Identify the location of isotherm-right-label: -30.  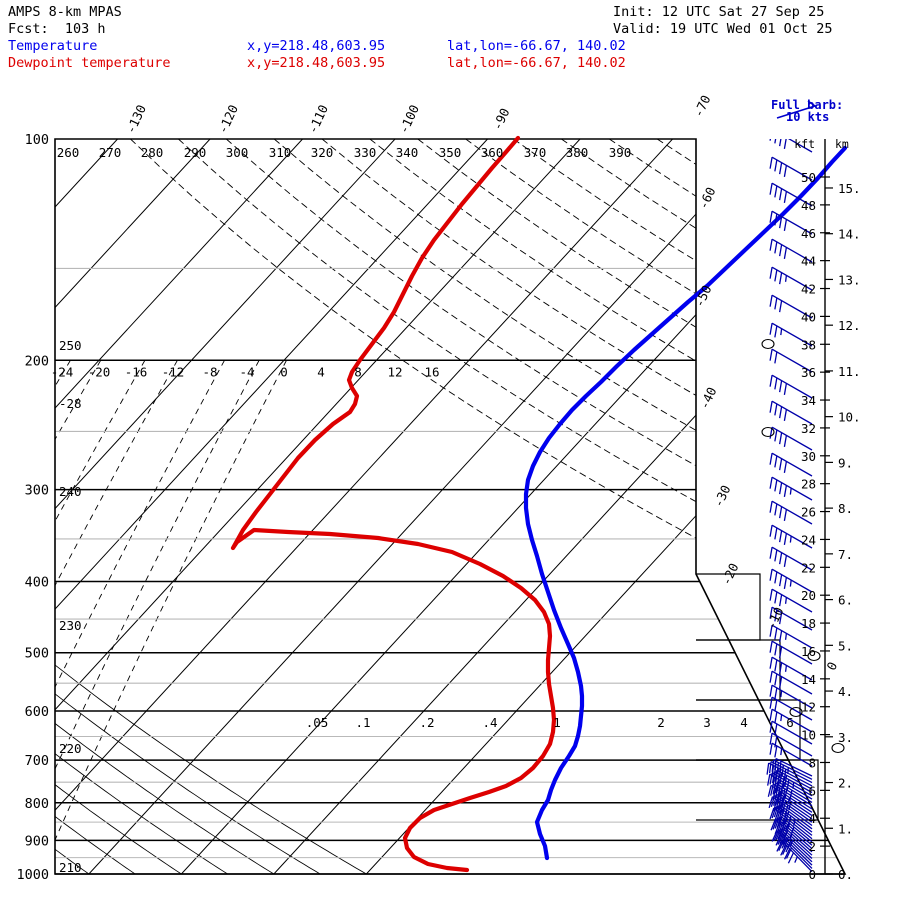
(721, 496).